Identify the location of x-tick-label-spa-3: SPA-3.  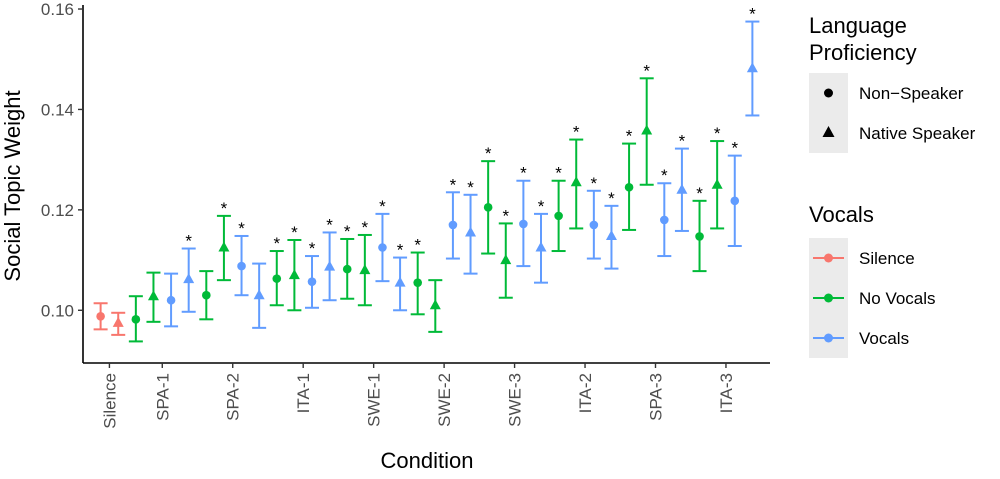
(656, 397).